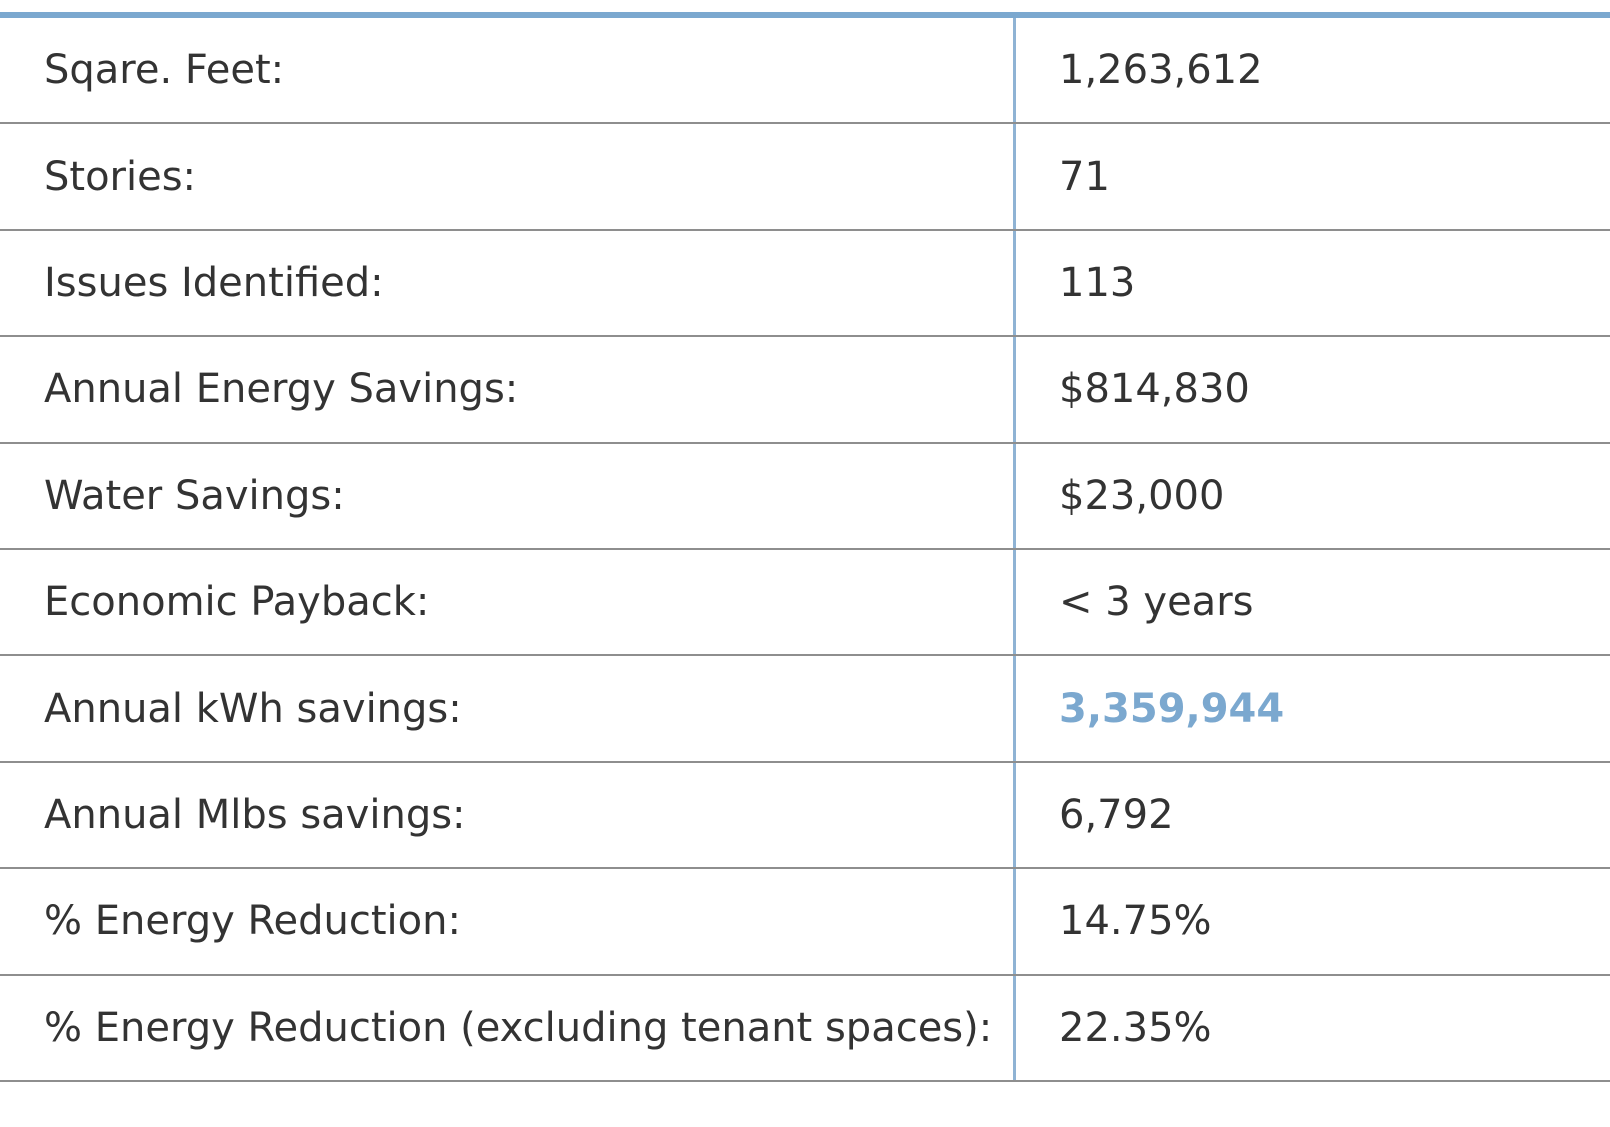  Describe the element at coordinates (1311, 70) in the screenshot. I see `row-value: 1,263,612` at that location.